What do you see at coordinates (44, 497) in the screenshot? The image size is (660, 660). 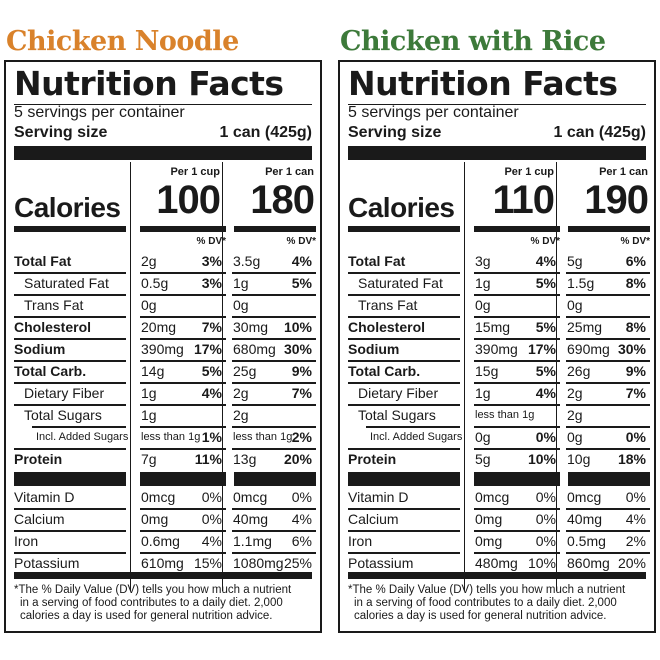 I see `nutrient-name: Vitamin D` at bounding box center [44, 497].